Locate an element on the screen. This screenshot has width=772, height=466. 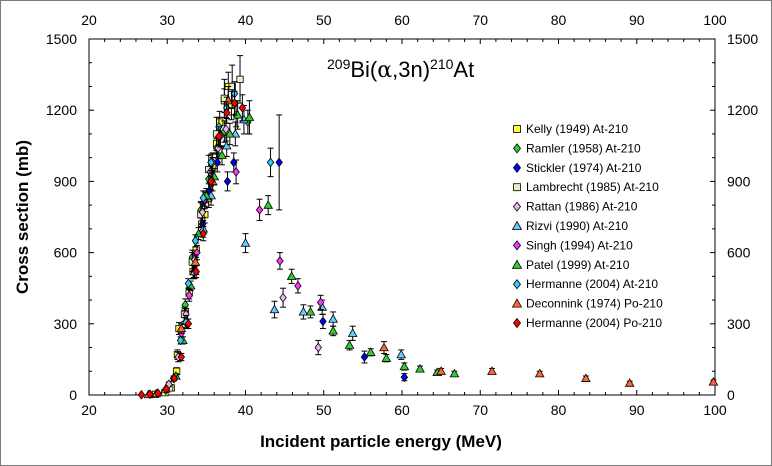
x-axis-title: Incident particle energy (MeV) is located at coordinates (381, 441).